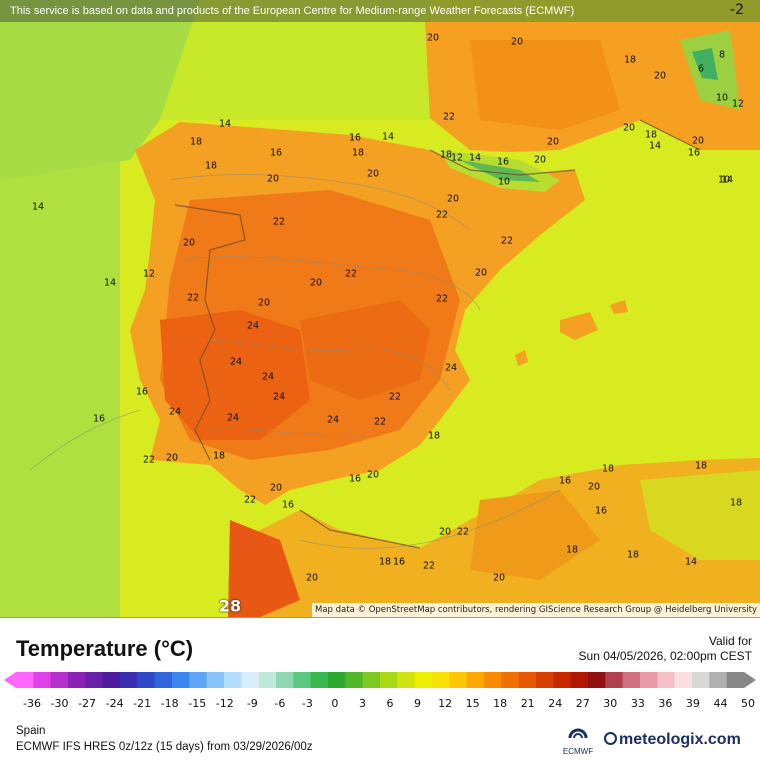  Describe the element at coordinates (105, 648) in the screenshot. I see `legend-title: Temperature (°C)` at that location.